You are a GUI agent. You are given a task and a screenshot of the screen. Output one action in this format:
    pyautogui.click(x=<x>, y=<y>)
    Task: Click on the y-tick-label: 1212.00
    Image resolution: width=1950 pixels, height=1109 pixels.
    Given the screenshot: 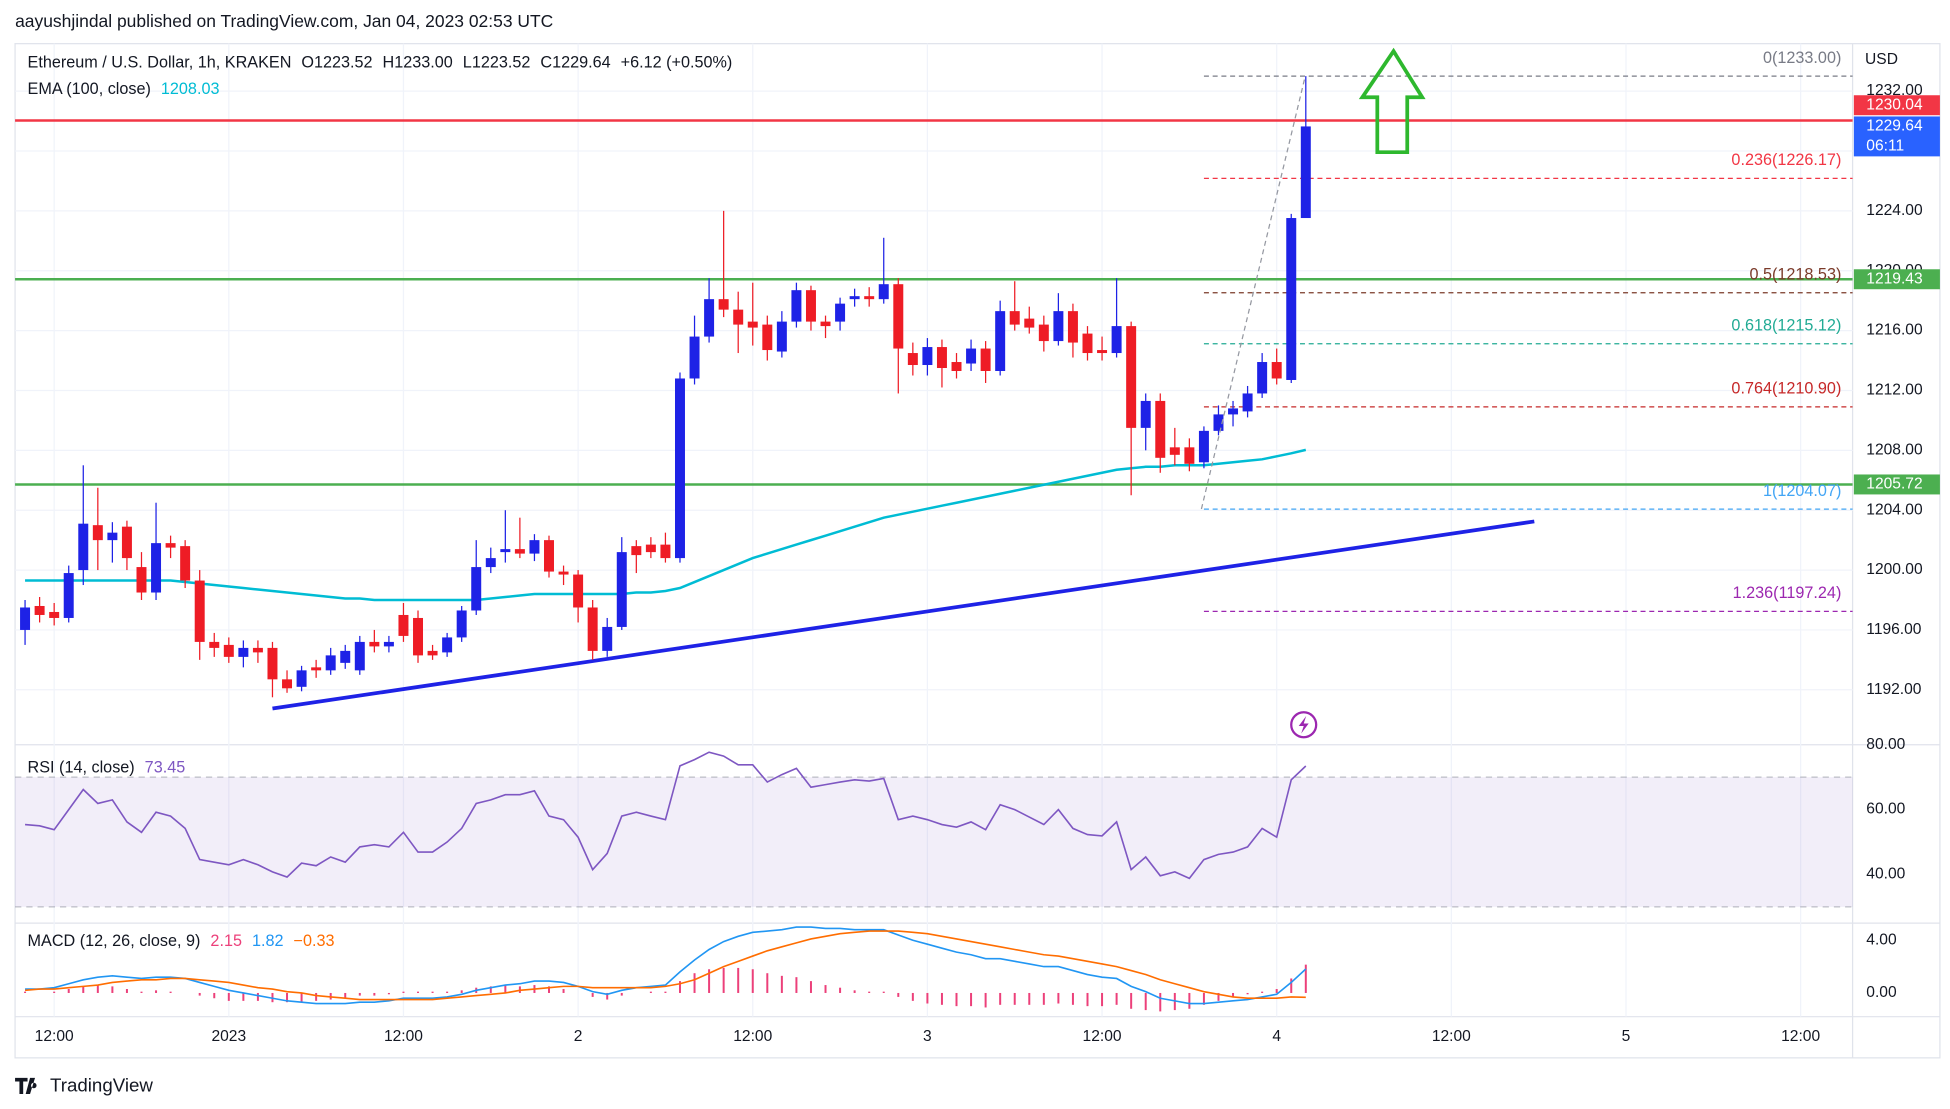 What is the action you would take?
    pyautogui.click(x=1894, y=390)
    